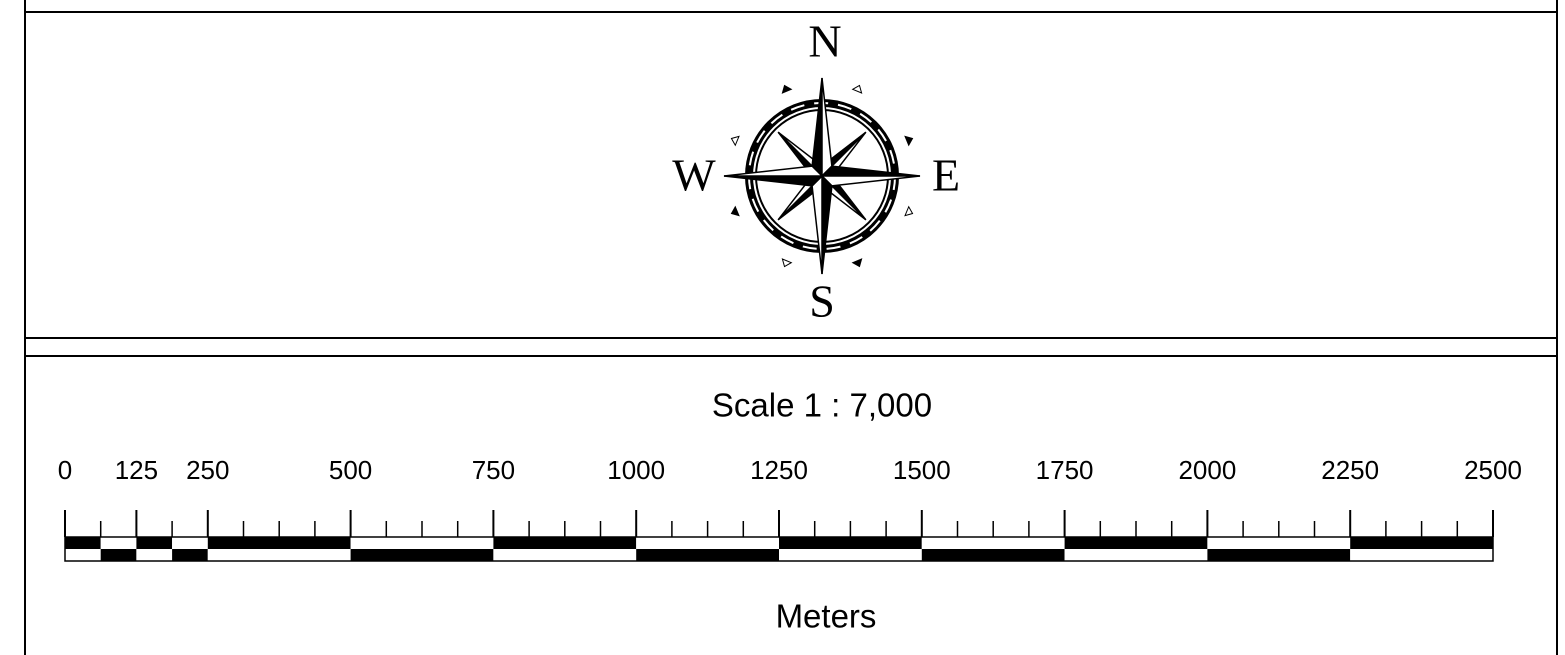 This screenshot has height=655, width=1565. What do you see at coordinates (946, 175) in the screenshot?
I see `east-label: E` at bounding box center [946, 175].